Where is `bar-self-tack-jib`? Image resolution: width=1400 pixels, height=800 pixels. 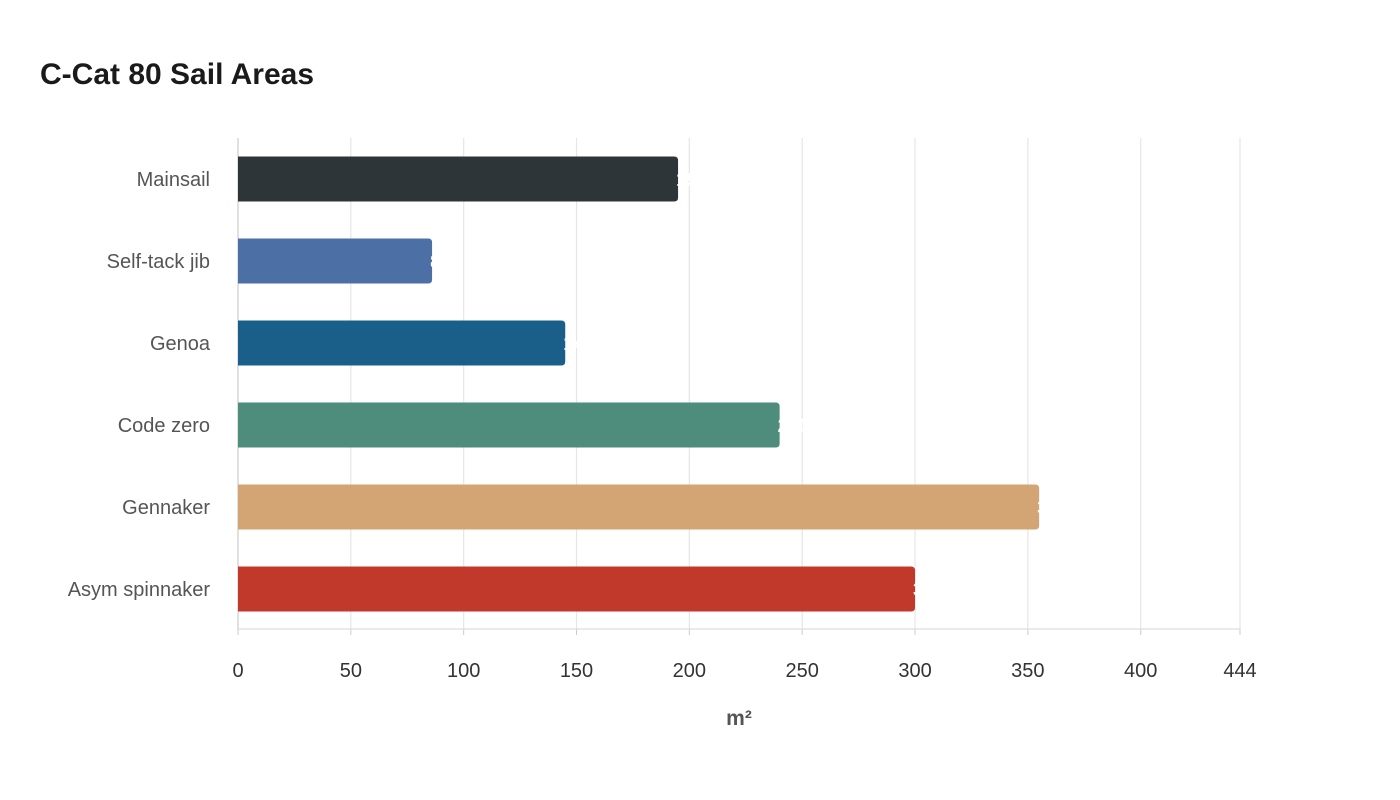 bar-self-tack-jib is located at coordinates (335, 261).